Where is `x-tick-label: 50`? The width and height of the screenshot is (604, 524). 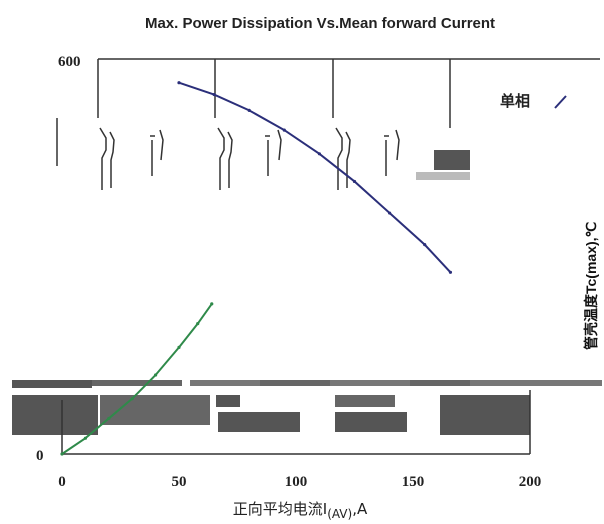
x-tick-label: 50 is located at coordinates (179, 482).